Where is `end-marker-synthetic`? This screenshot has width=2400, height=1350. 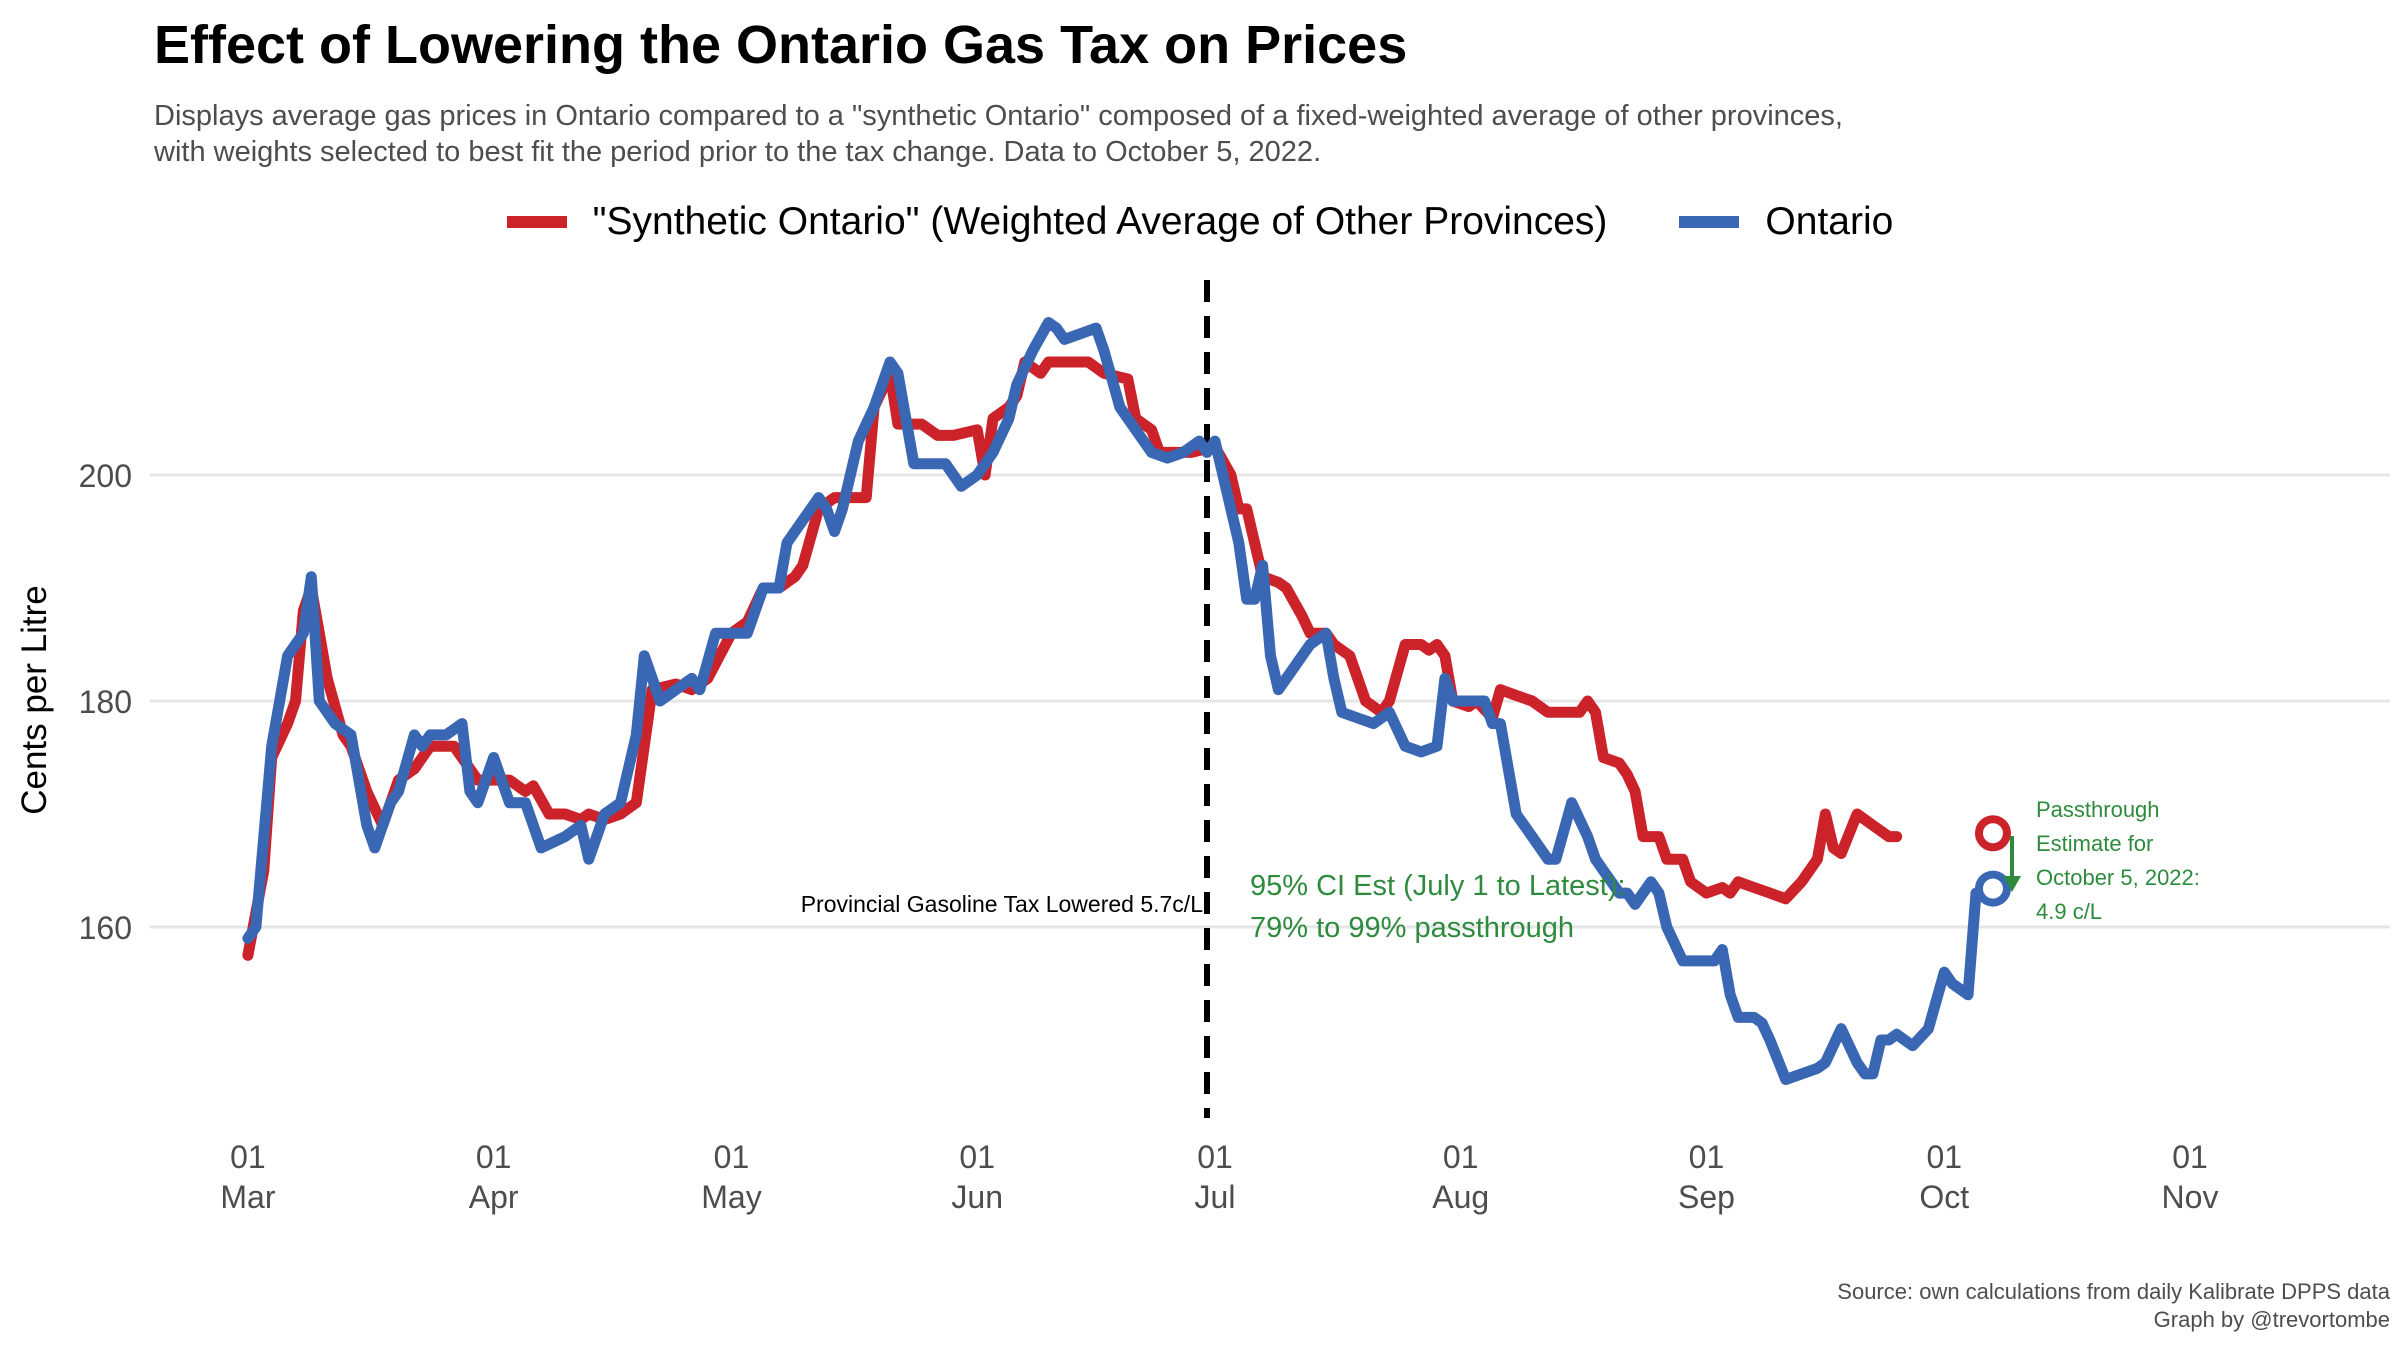 end-marker-synthetic is located at coordinates (1992, 833).